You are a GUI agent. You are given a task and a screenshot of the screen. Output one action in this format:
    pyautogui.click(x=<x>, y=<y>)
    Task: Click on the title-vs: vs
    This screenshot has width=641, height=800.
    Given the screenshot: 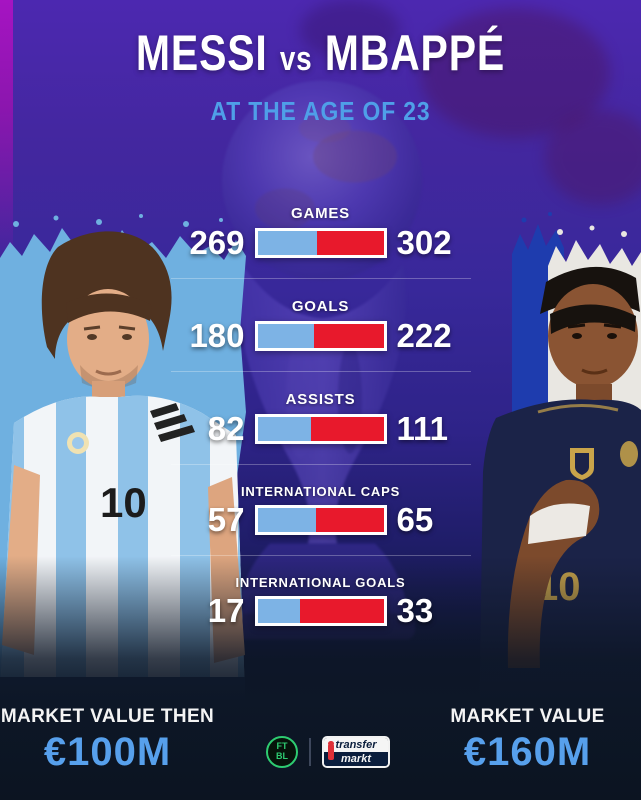 What is the action you would take?
    pyautogui.click(x=296, y=59)
    